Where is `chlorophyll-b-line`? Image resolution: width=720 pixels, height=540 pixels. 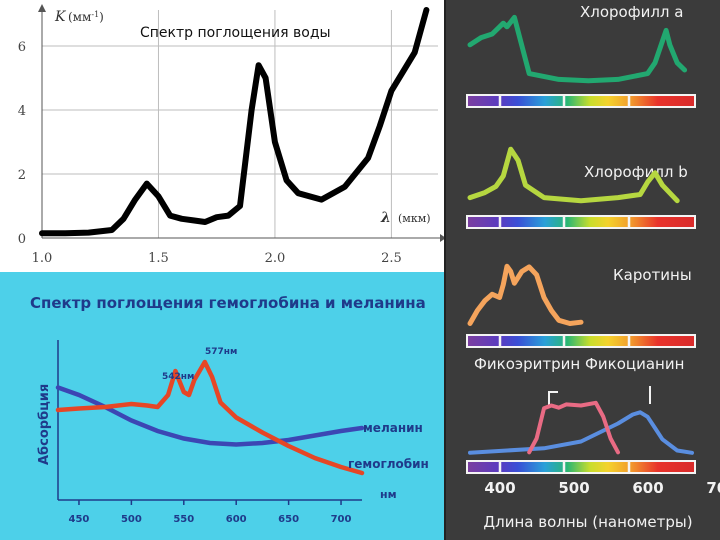 chlorophyll-b-line is located at coordinates (573, 175).